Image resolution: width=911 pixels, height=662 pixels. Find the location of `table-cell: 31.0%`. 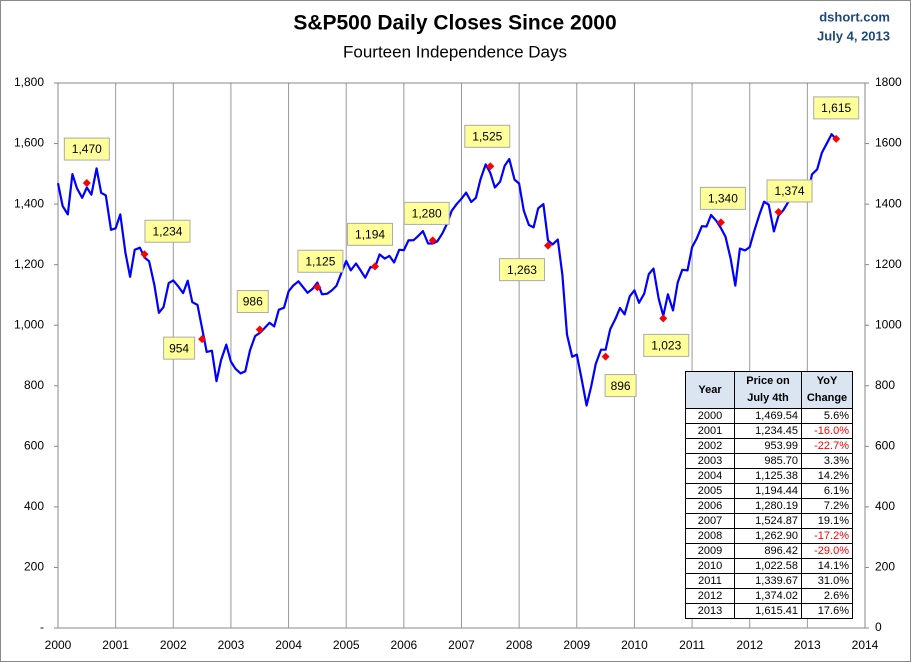

table-cell: 31.0% is located at coordinates (827, 581).